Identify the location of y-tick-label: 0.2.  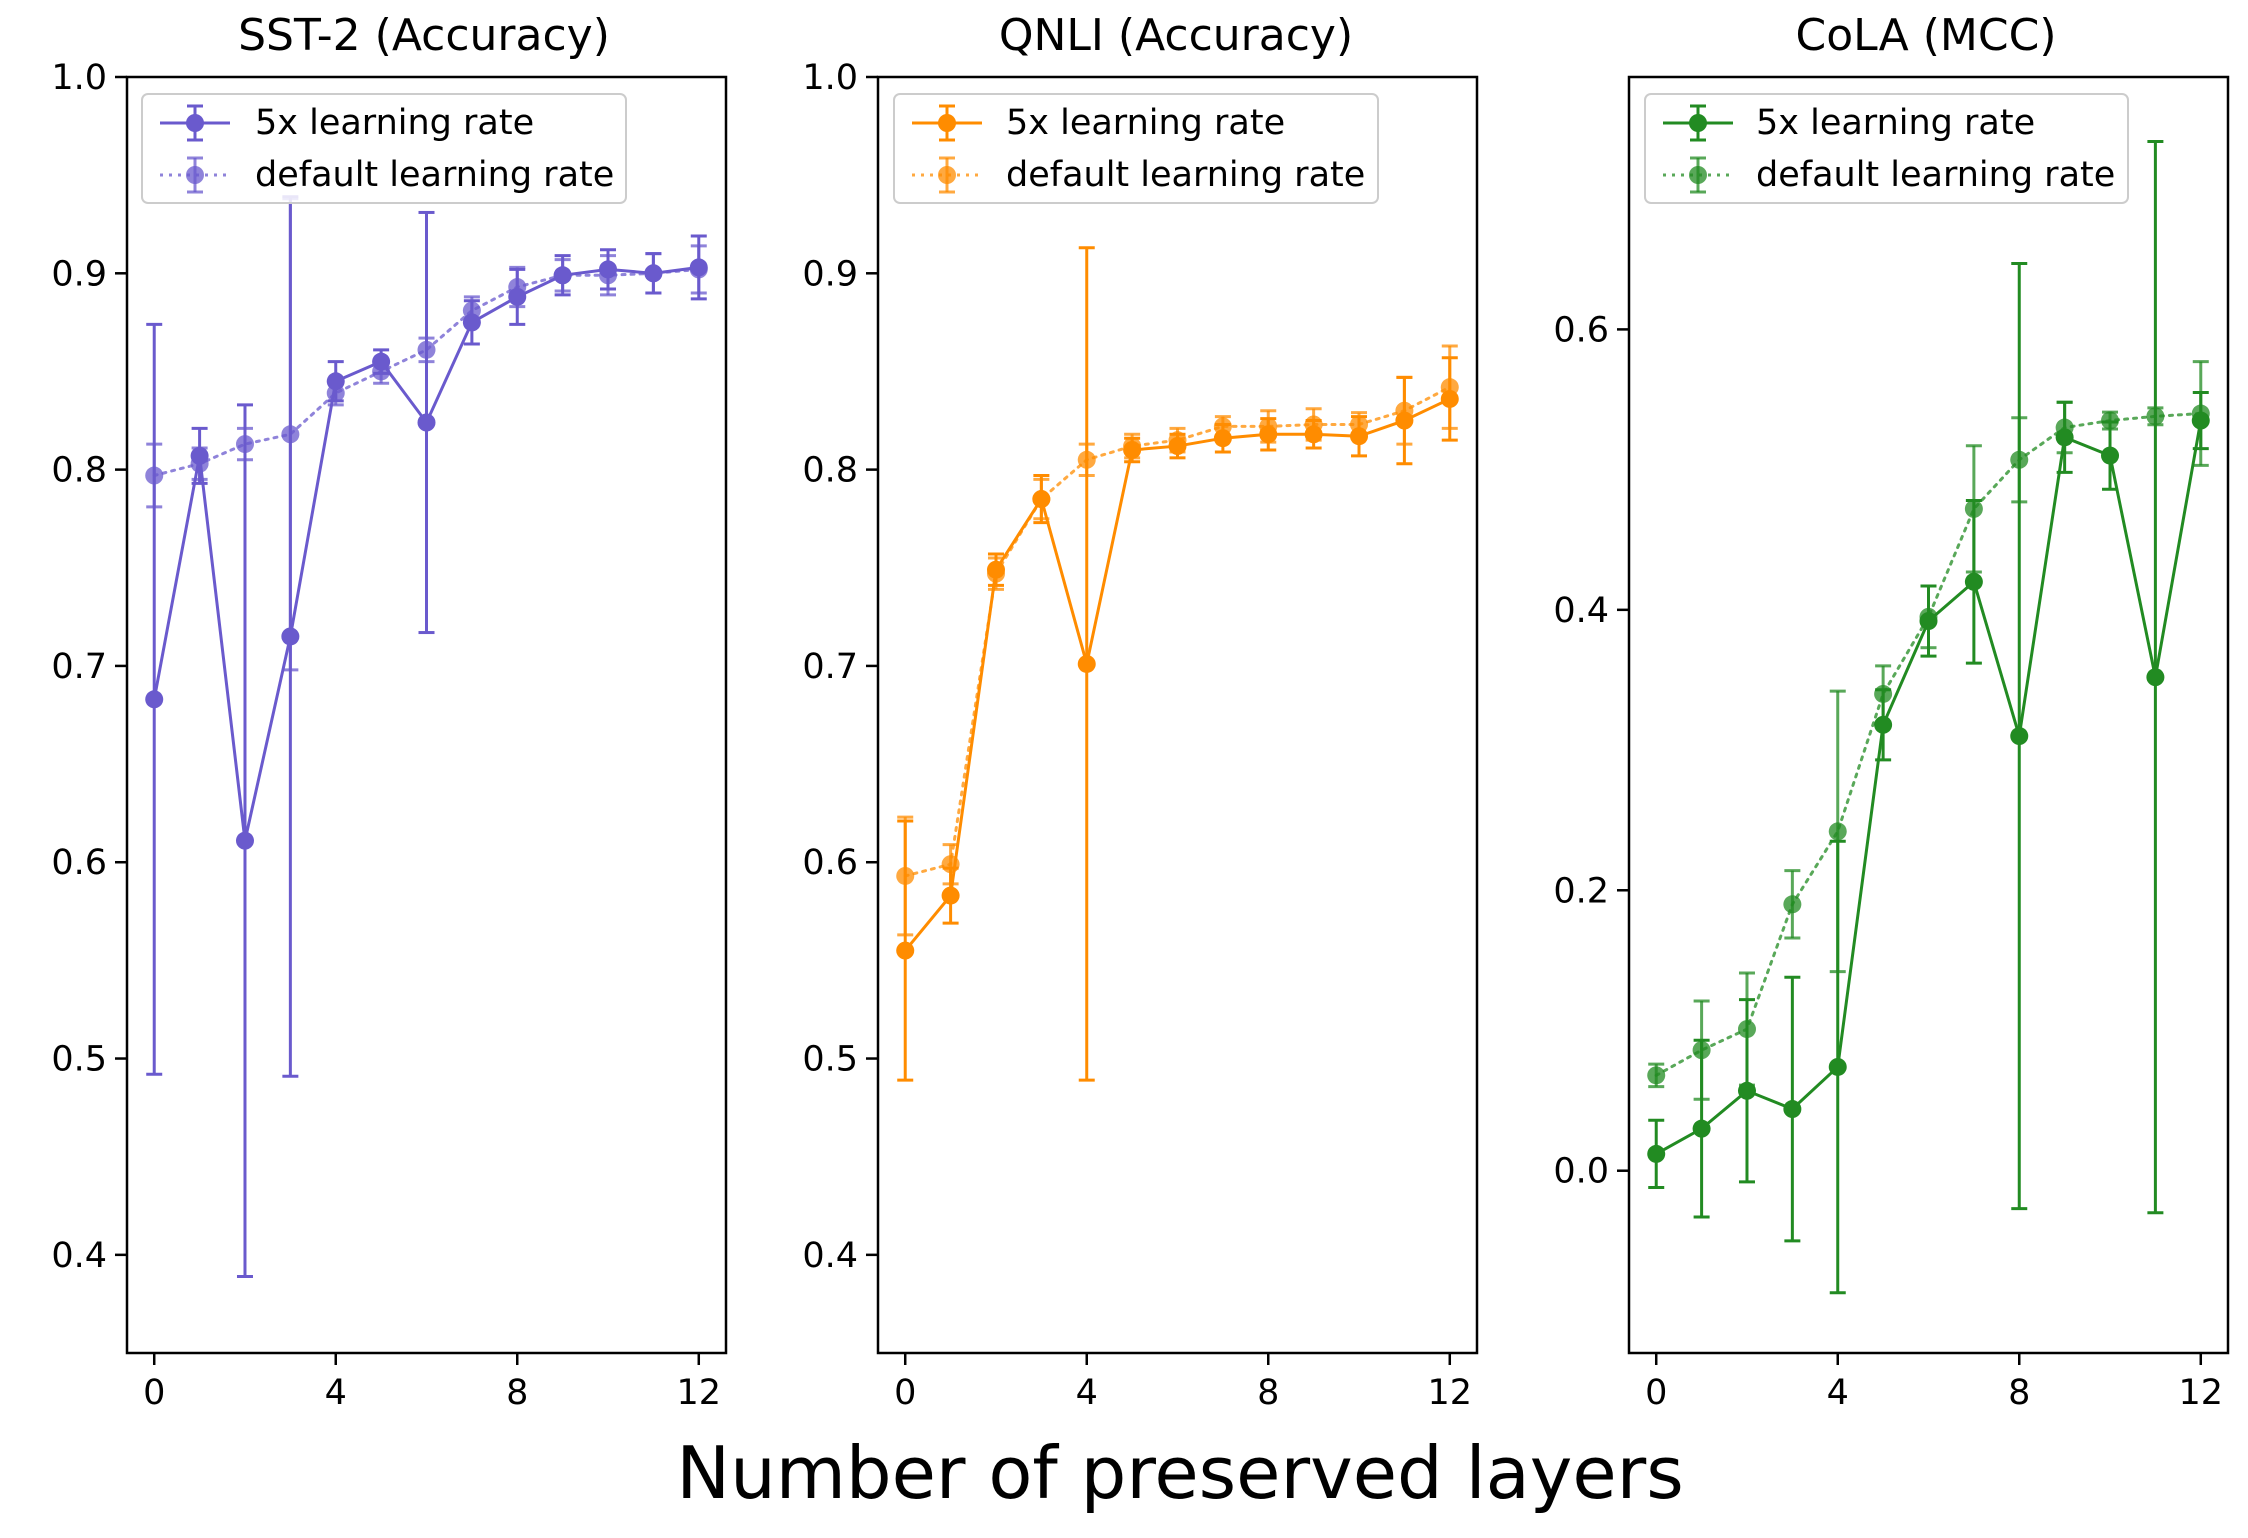
(1581, 891).